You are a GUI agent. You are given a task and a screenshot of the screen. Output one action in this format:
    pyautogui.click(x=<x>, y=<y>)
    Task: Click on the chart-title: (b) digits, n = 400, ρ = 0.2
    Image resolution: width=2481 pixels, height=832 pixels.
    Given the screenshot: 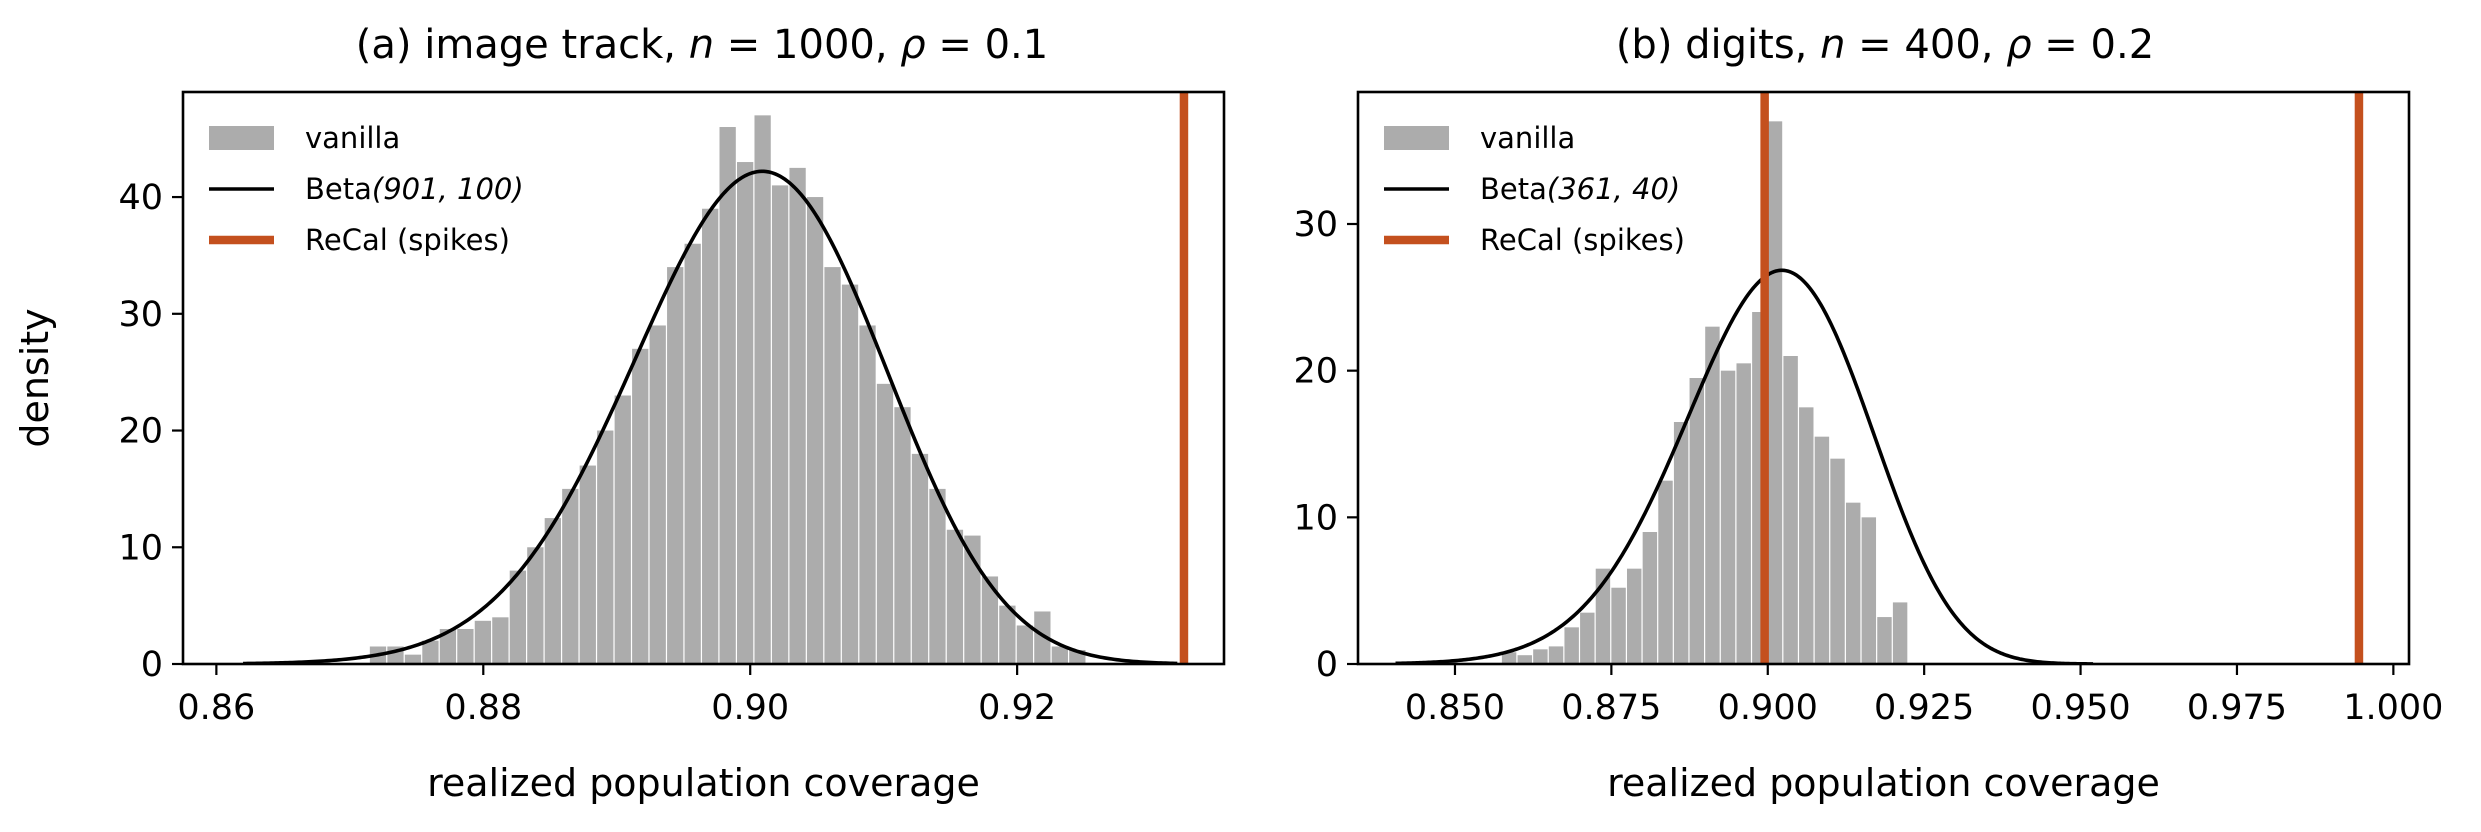 What is the action you would take?
    pyautogui.click(x=1885, y=45)
    